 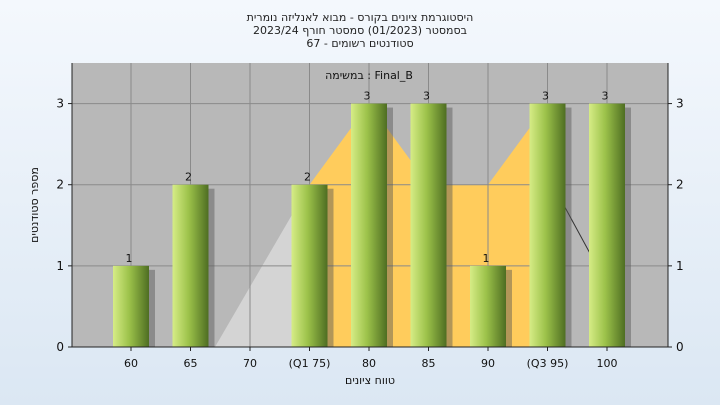 What do you see at coordinates (369, 75) in the screenshot?
I see `series-label: Final_B : במשימה` at bounding box center [369, 75].